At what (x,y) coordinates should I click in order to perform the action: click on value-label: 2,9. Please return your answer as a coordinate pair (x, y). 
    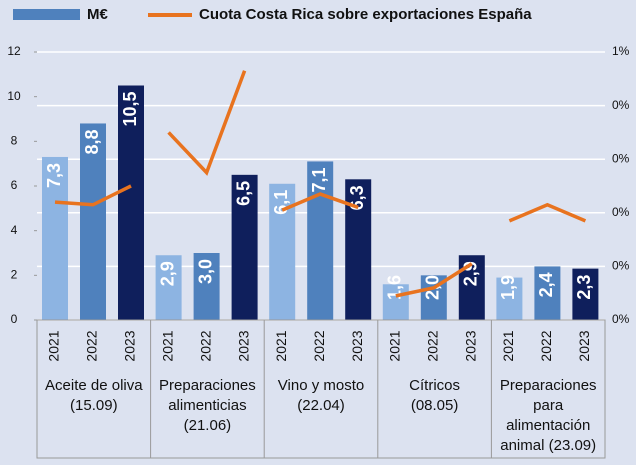
    Looking at the image, I should click on (167, 273).